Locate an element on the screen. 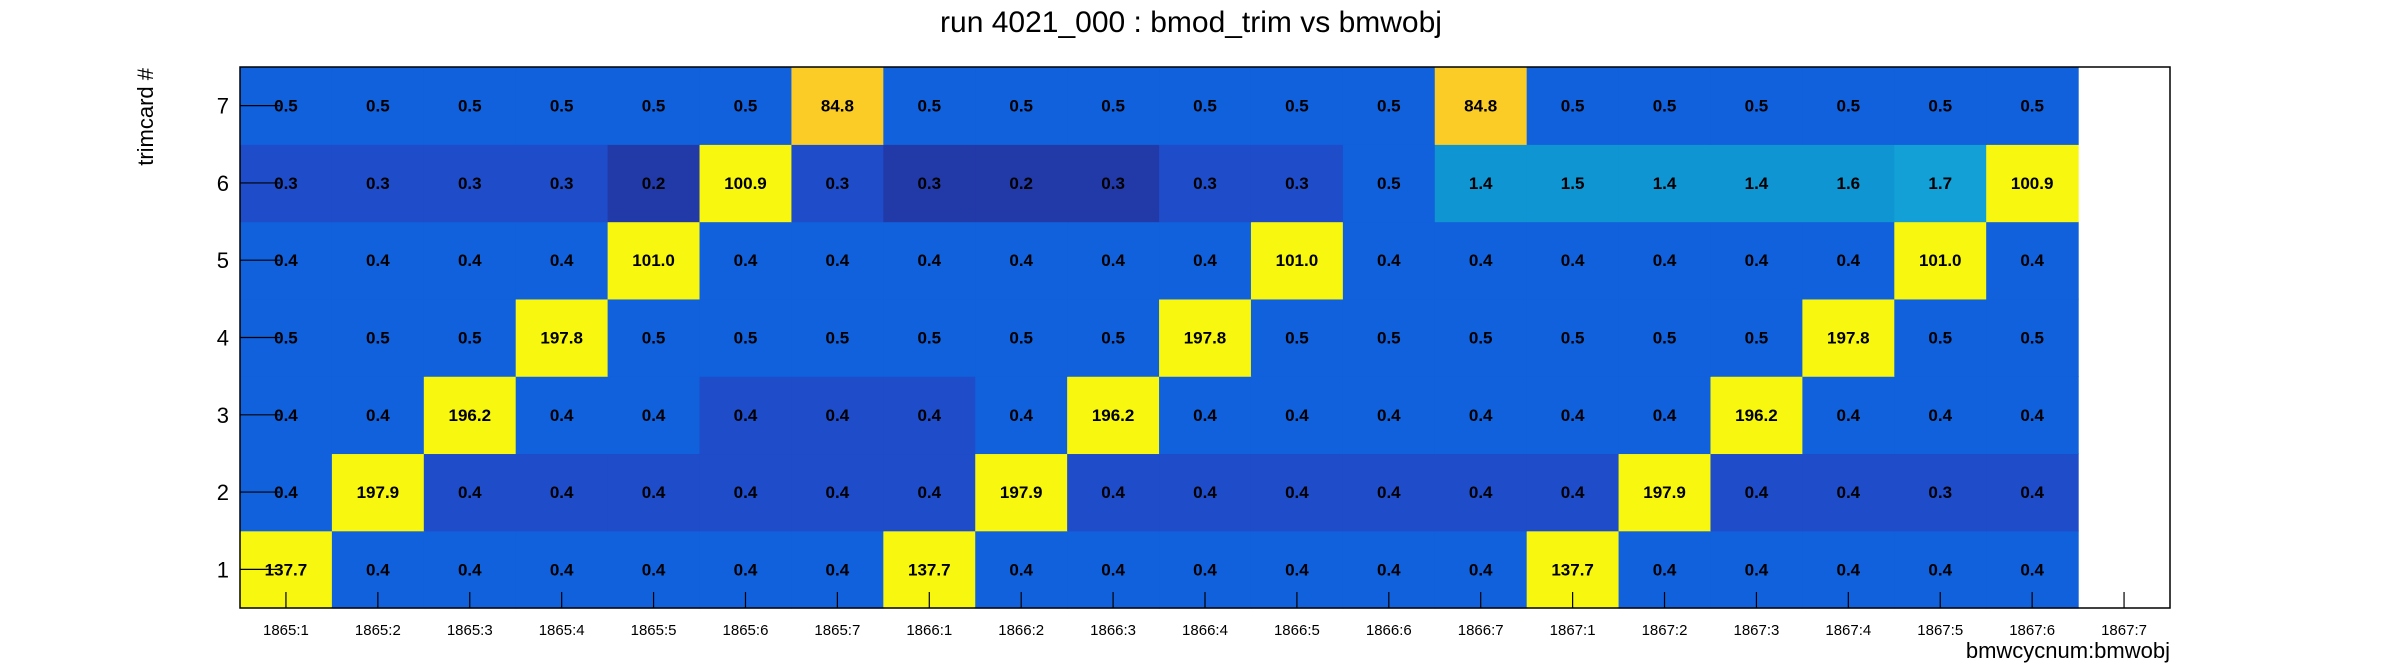 This screenshot has width=2396, height=672. y-tick-label: 4 is located at coordinates (223, 338).